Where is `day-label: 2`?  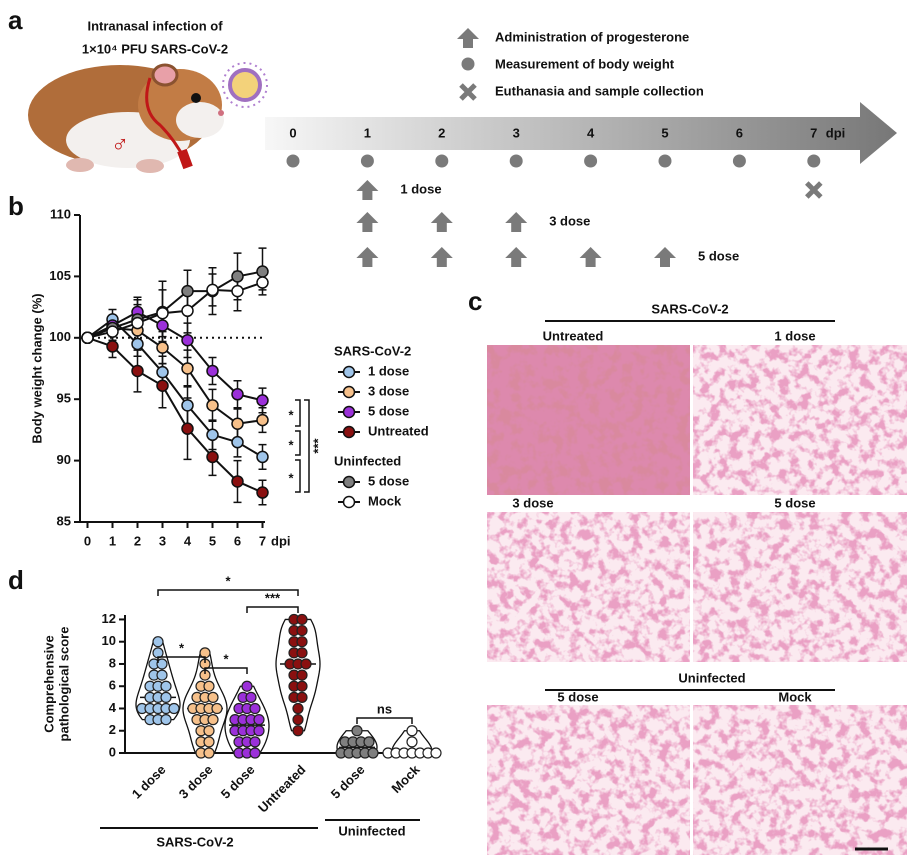
day-label: 2 is located at coordinates (441, 132).